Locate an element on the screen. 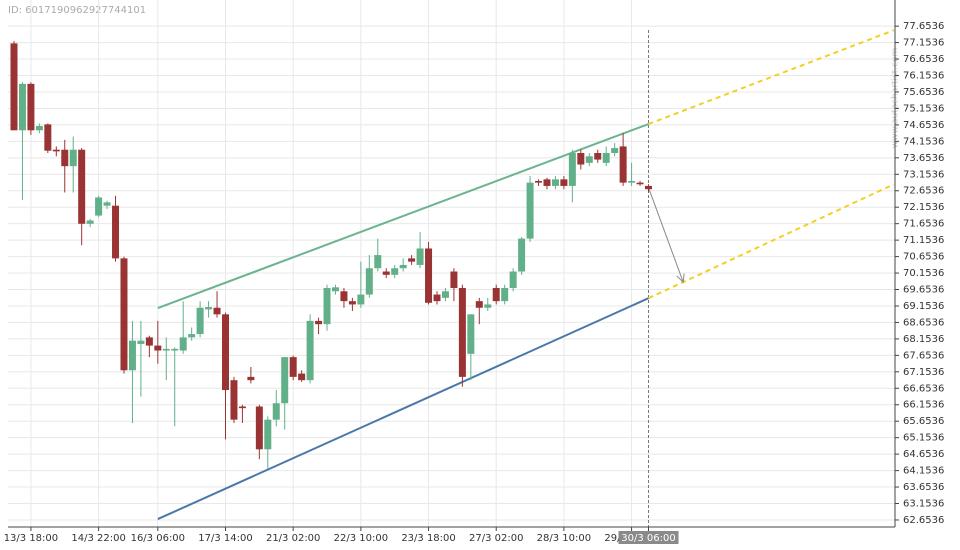 The height and width of the screenshot is (550, 960). y-tick-label: 70.1536 is located at coordinates (923, 273).